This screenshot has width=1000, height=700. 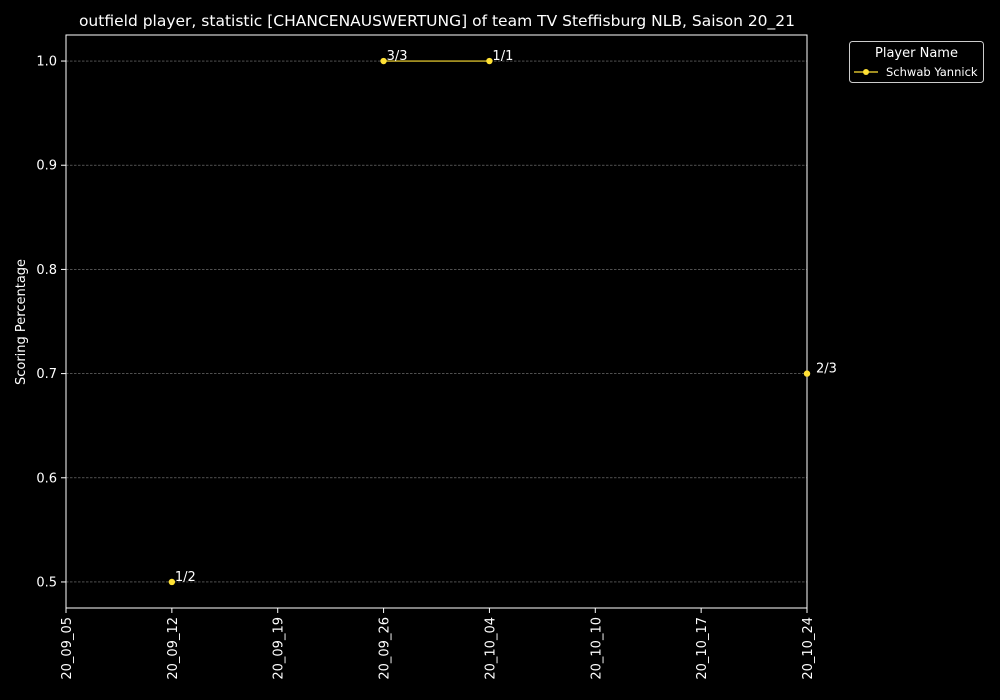 What do you see at coordinates (46, 270) in the screenshot?
I see `y-tick-label: 0.8` at bounding box center [46, 270].